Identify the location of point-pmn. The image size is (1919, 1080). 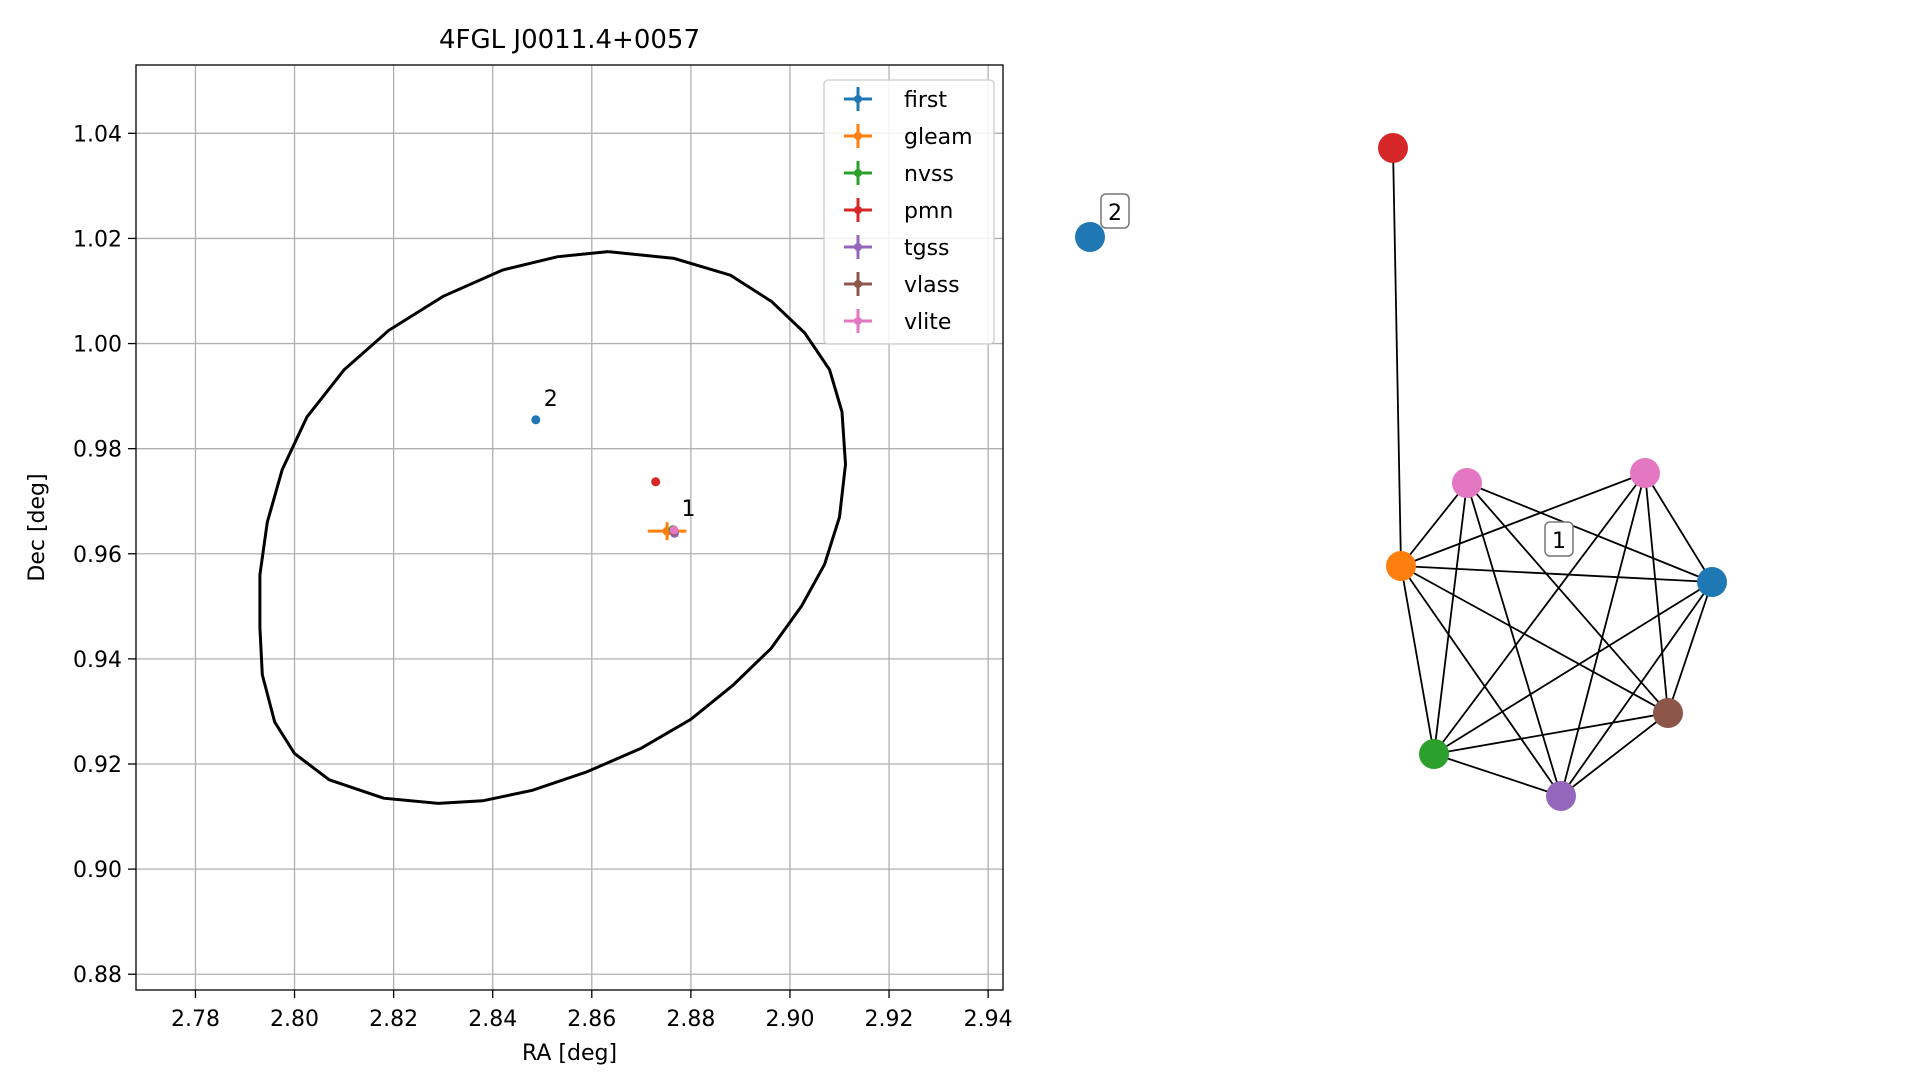
(656, 482).